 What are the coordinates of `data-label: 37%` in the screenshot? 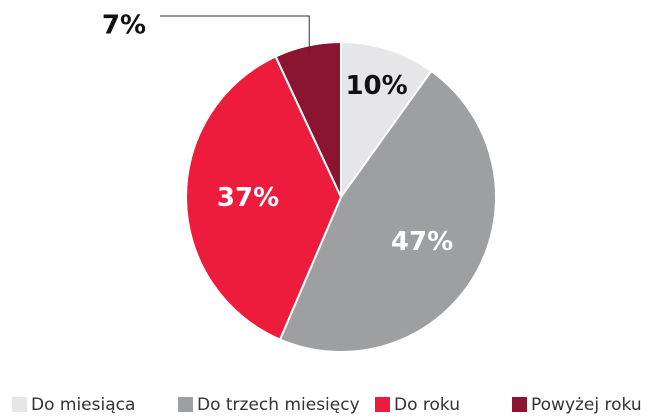 It's located at (248, 198).